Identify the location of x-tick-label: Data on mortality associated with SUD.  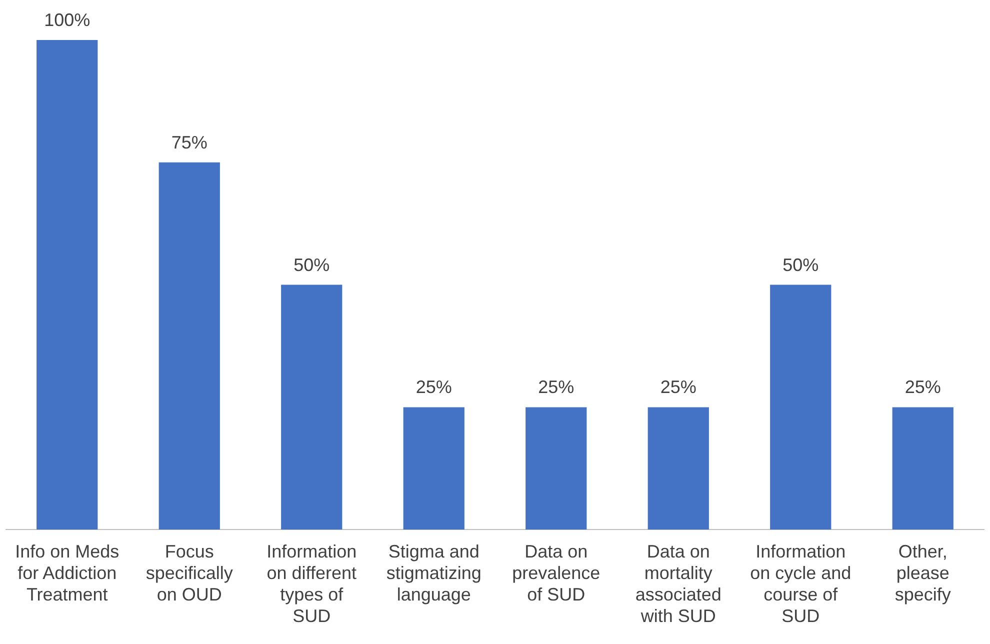
(678, 583).